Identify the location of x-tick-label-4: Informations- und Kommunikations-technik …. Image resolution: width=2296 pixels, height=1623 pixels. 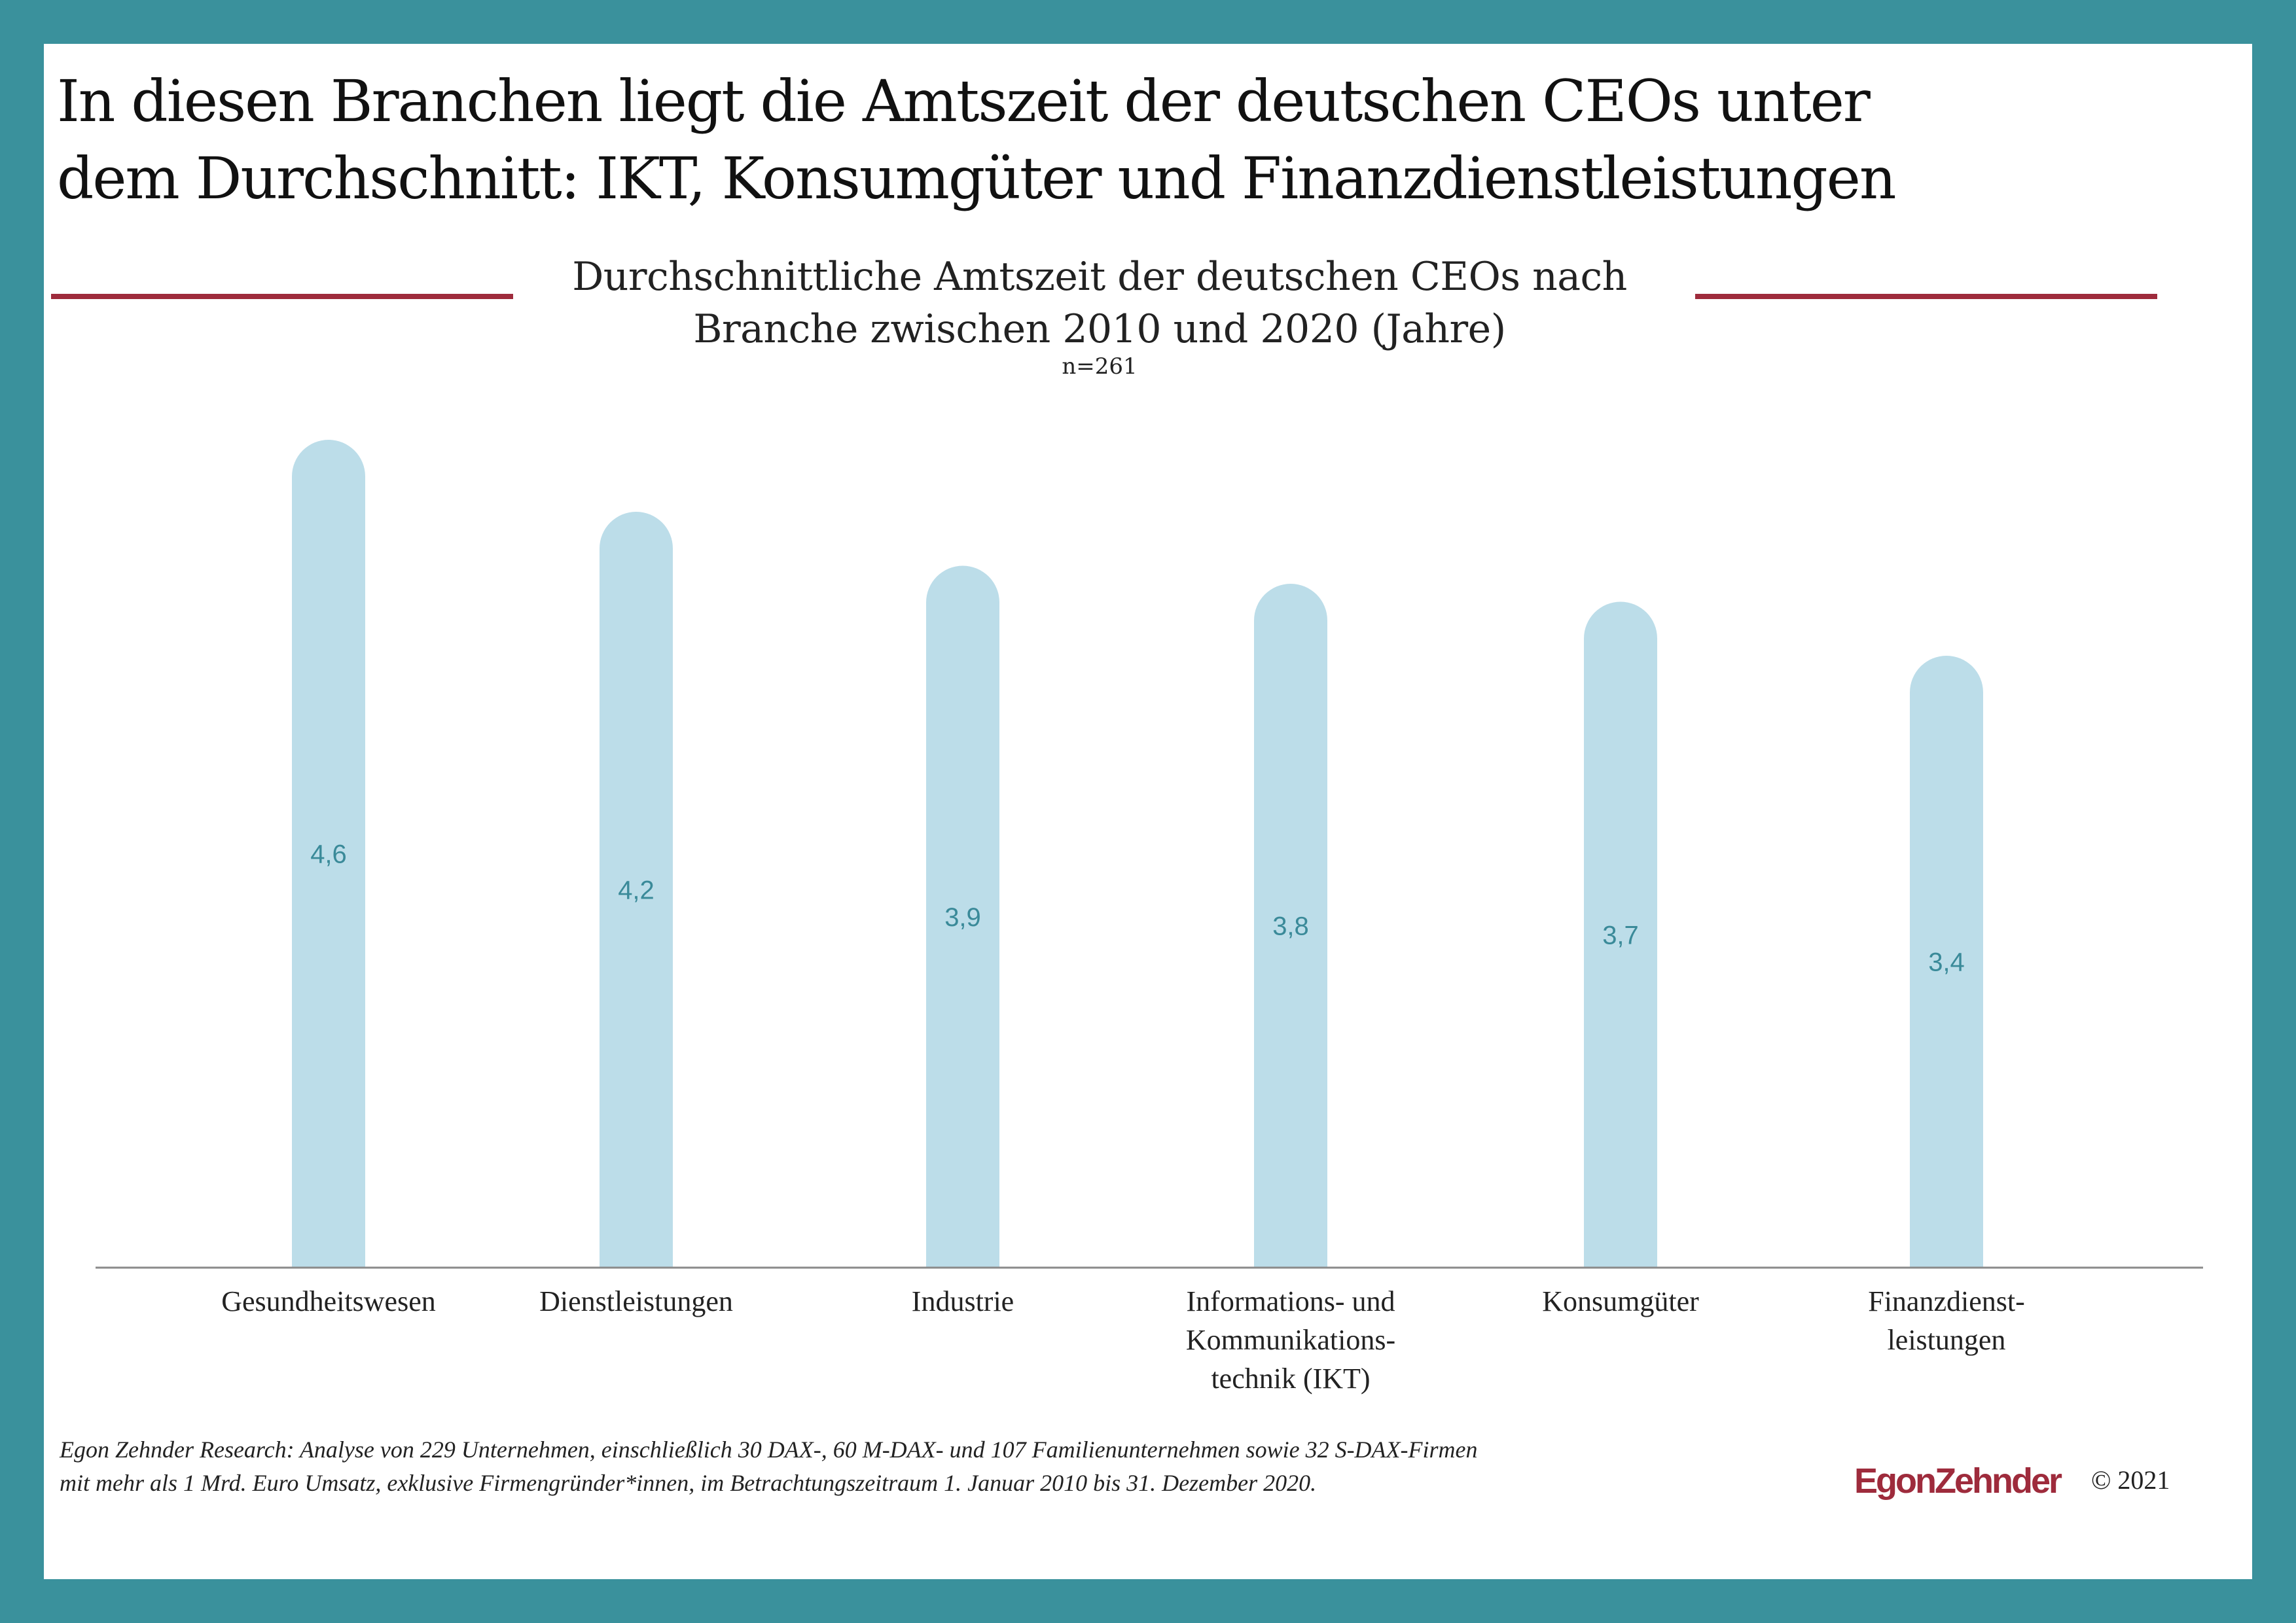
(1290, 1340).